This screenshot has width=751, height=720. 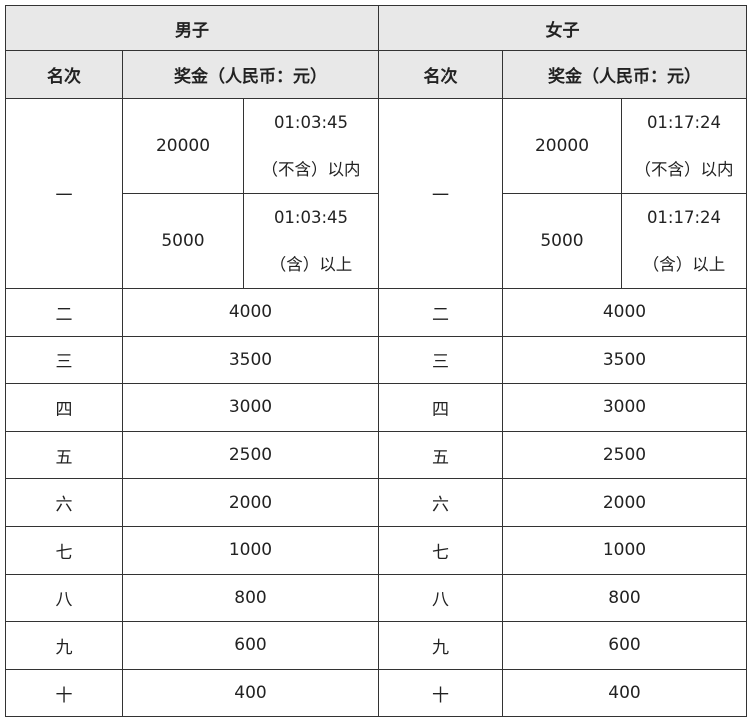 I want to click on table-row: 八 800 八 800, so click(x=376, y=598).